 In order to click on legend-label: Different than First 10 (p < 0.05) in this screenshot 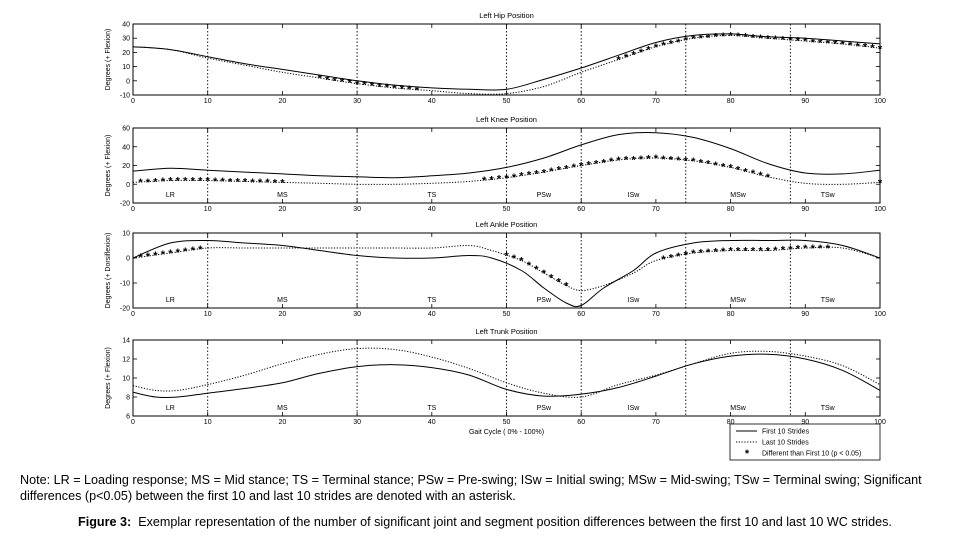, I will do `click(811, 454)`.